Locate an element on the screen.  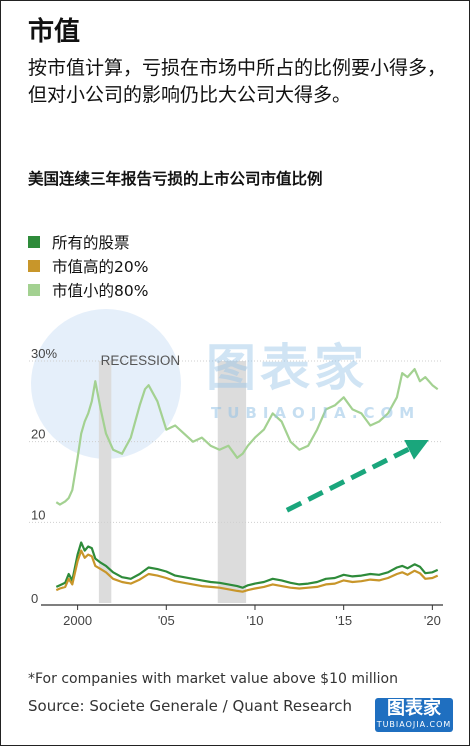
page-subtitle: 按市值计算，亏损在市场中所占的比例要小得多，但对小公司的影响仍比大公司大得多。 is located at coordinates (237, 81).